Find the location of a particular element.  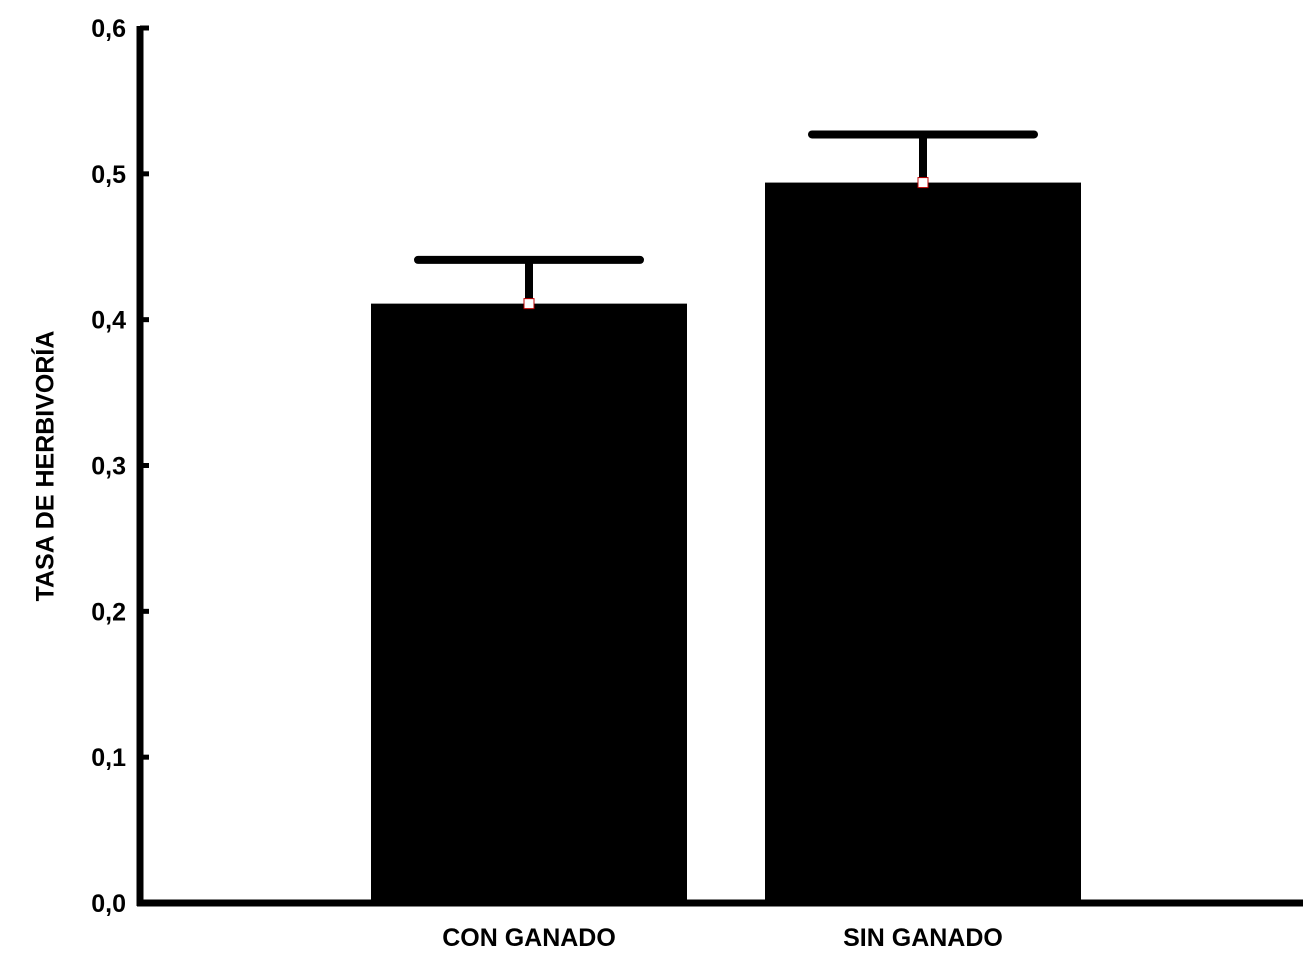

y-tick-label: 0,5 is located at coordinates (108, 175).